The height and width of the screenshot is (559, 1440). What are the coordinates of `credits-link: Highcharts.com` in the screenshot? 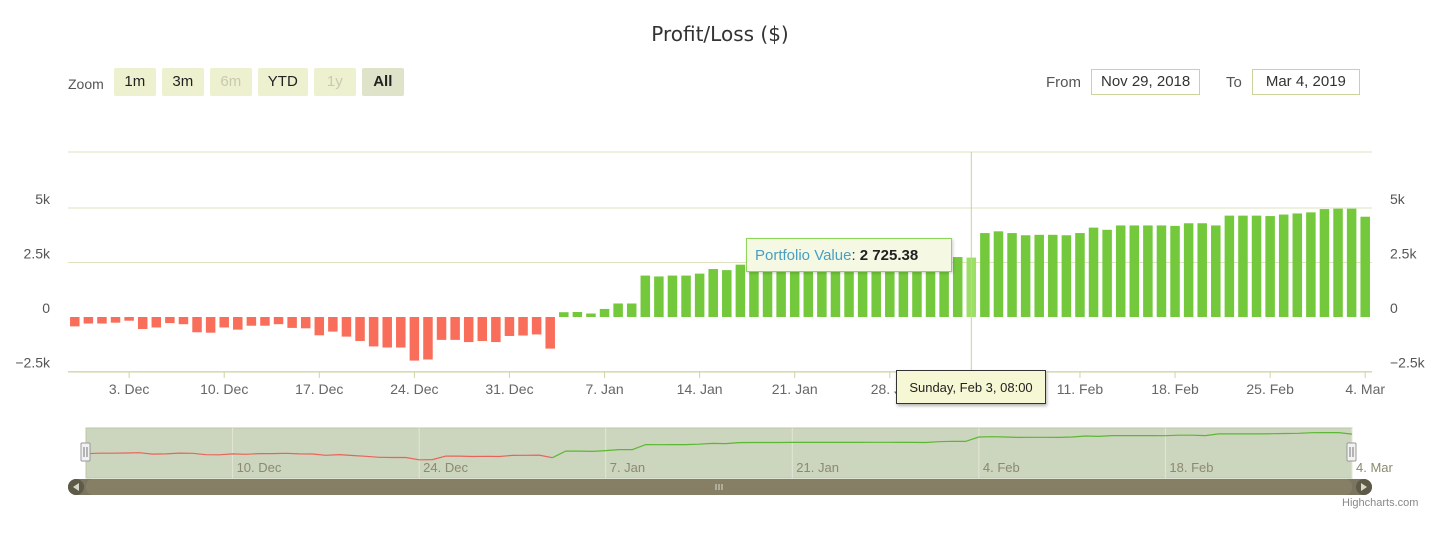 It's located at (1380, 503).